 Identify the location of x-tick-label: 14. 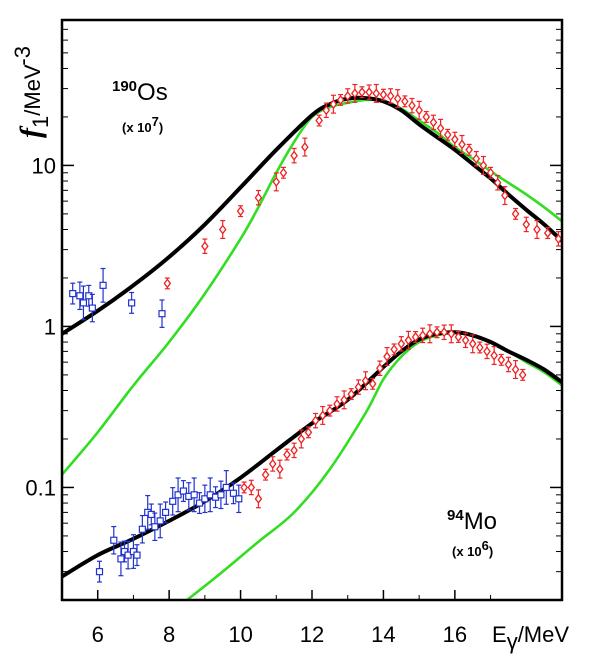
(383, 634).